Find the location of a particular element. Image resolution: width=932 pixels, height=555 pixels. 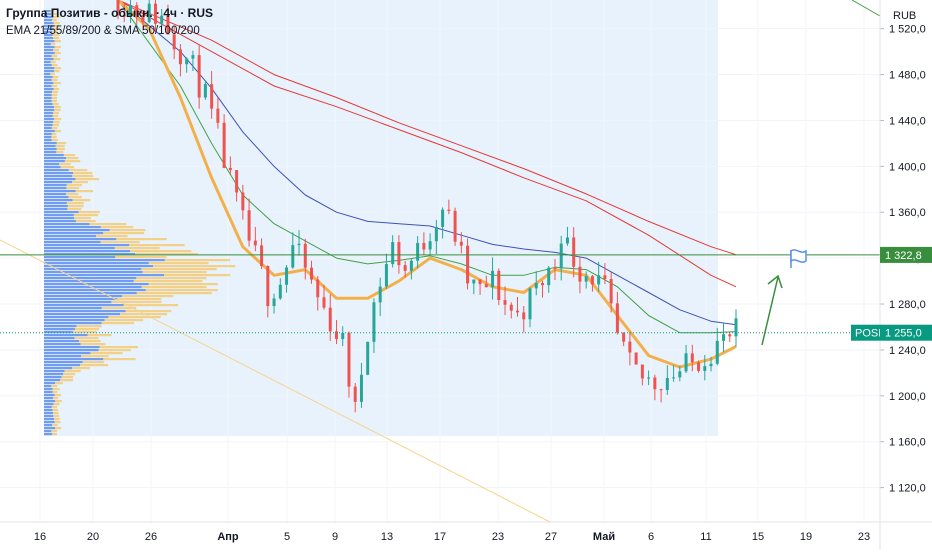

x-tick-label: 6 is located at coordinates (651, 537).